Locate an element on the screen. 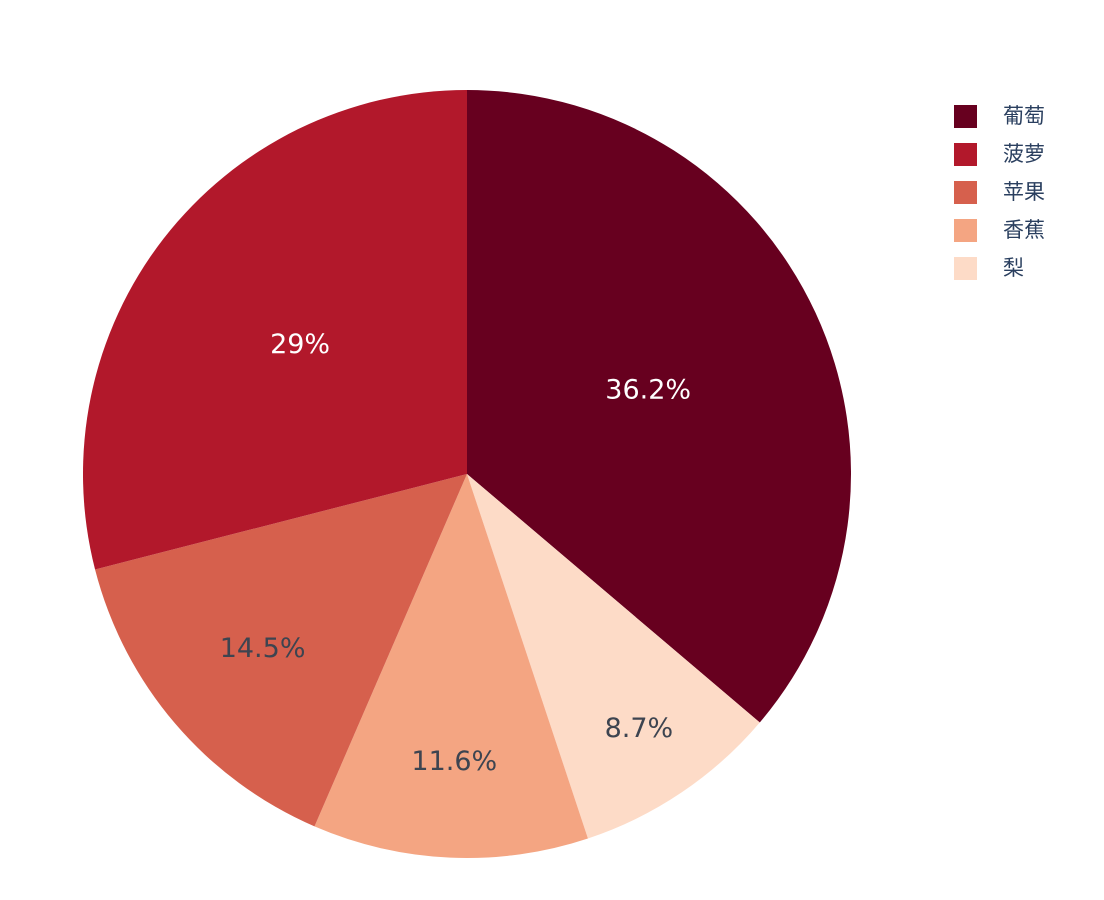  slice-label-3: 11.6% is located at coordinates (454, 761).